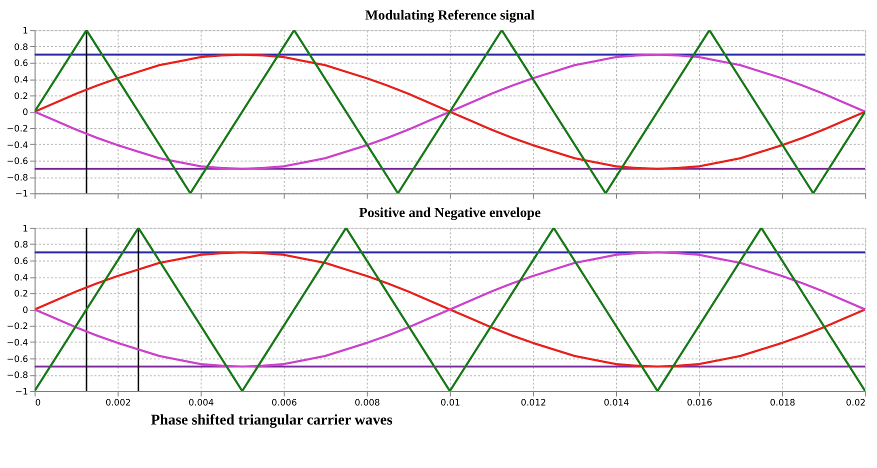 The height and width of the screenshot is (468, 877). I want to click on text: Phase shifted triangular carrier waves, so click(271, 420).